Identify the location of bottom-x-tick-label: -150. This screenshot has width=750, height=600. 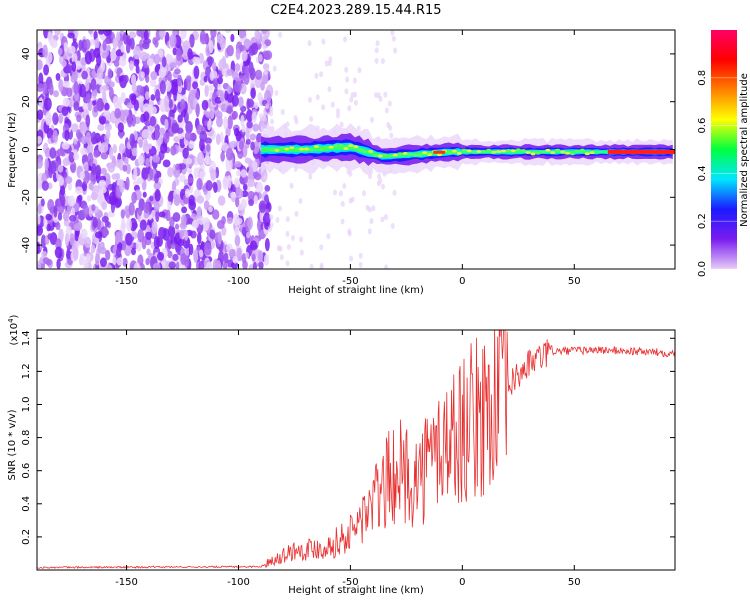
(126, 582).